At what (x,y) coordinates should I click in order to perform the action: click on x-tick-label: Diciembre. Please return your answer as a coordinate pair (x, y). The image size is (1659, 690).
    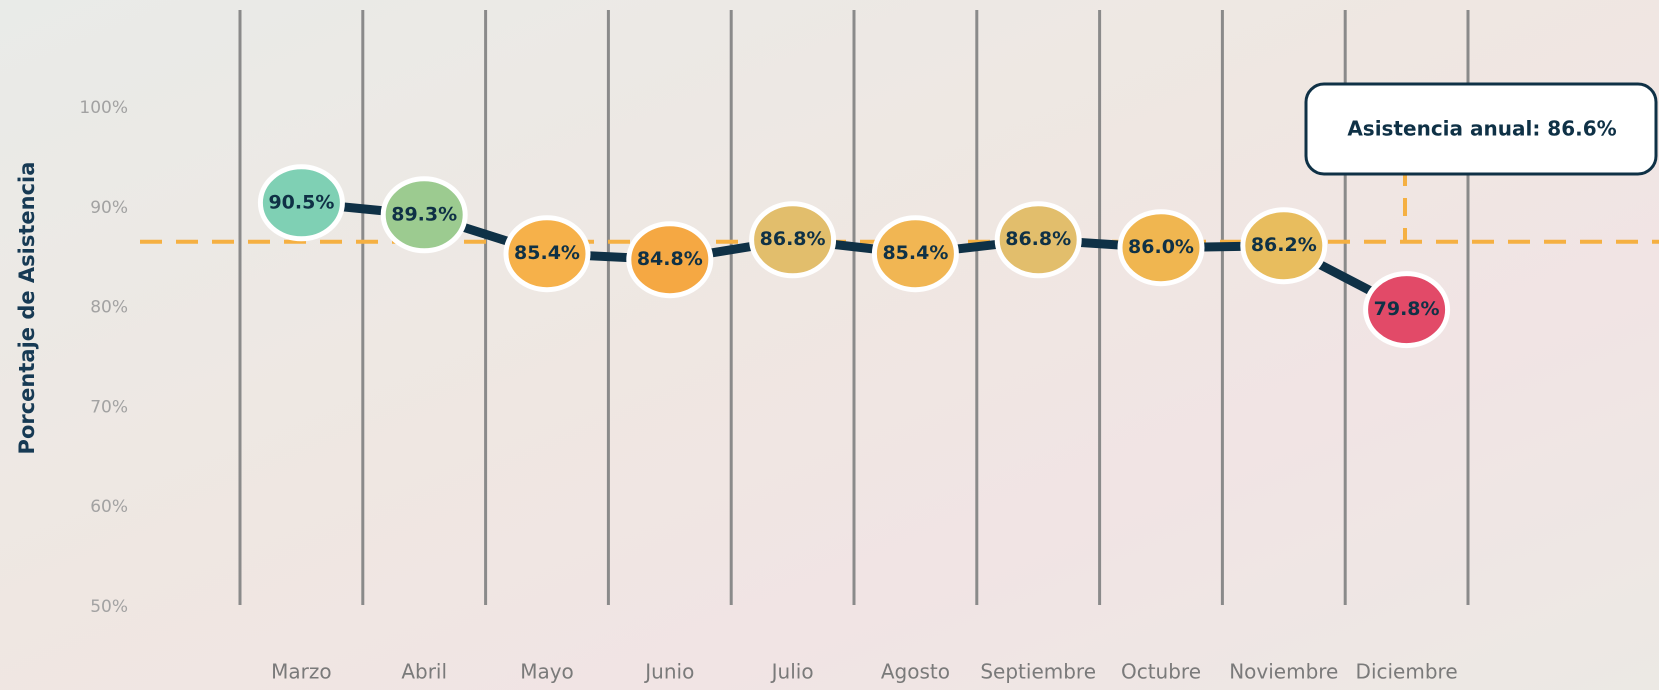
    Looking at the image, I should click on (1407, 672).